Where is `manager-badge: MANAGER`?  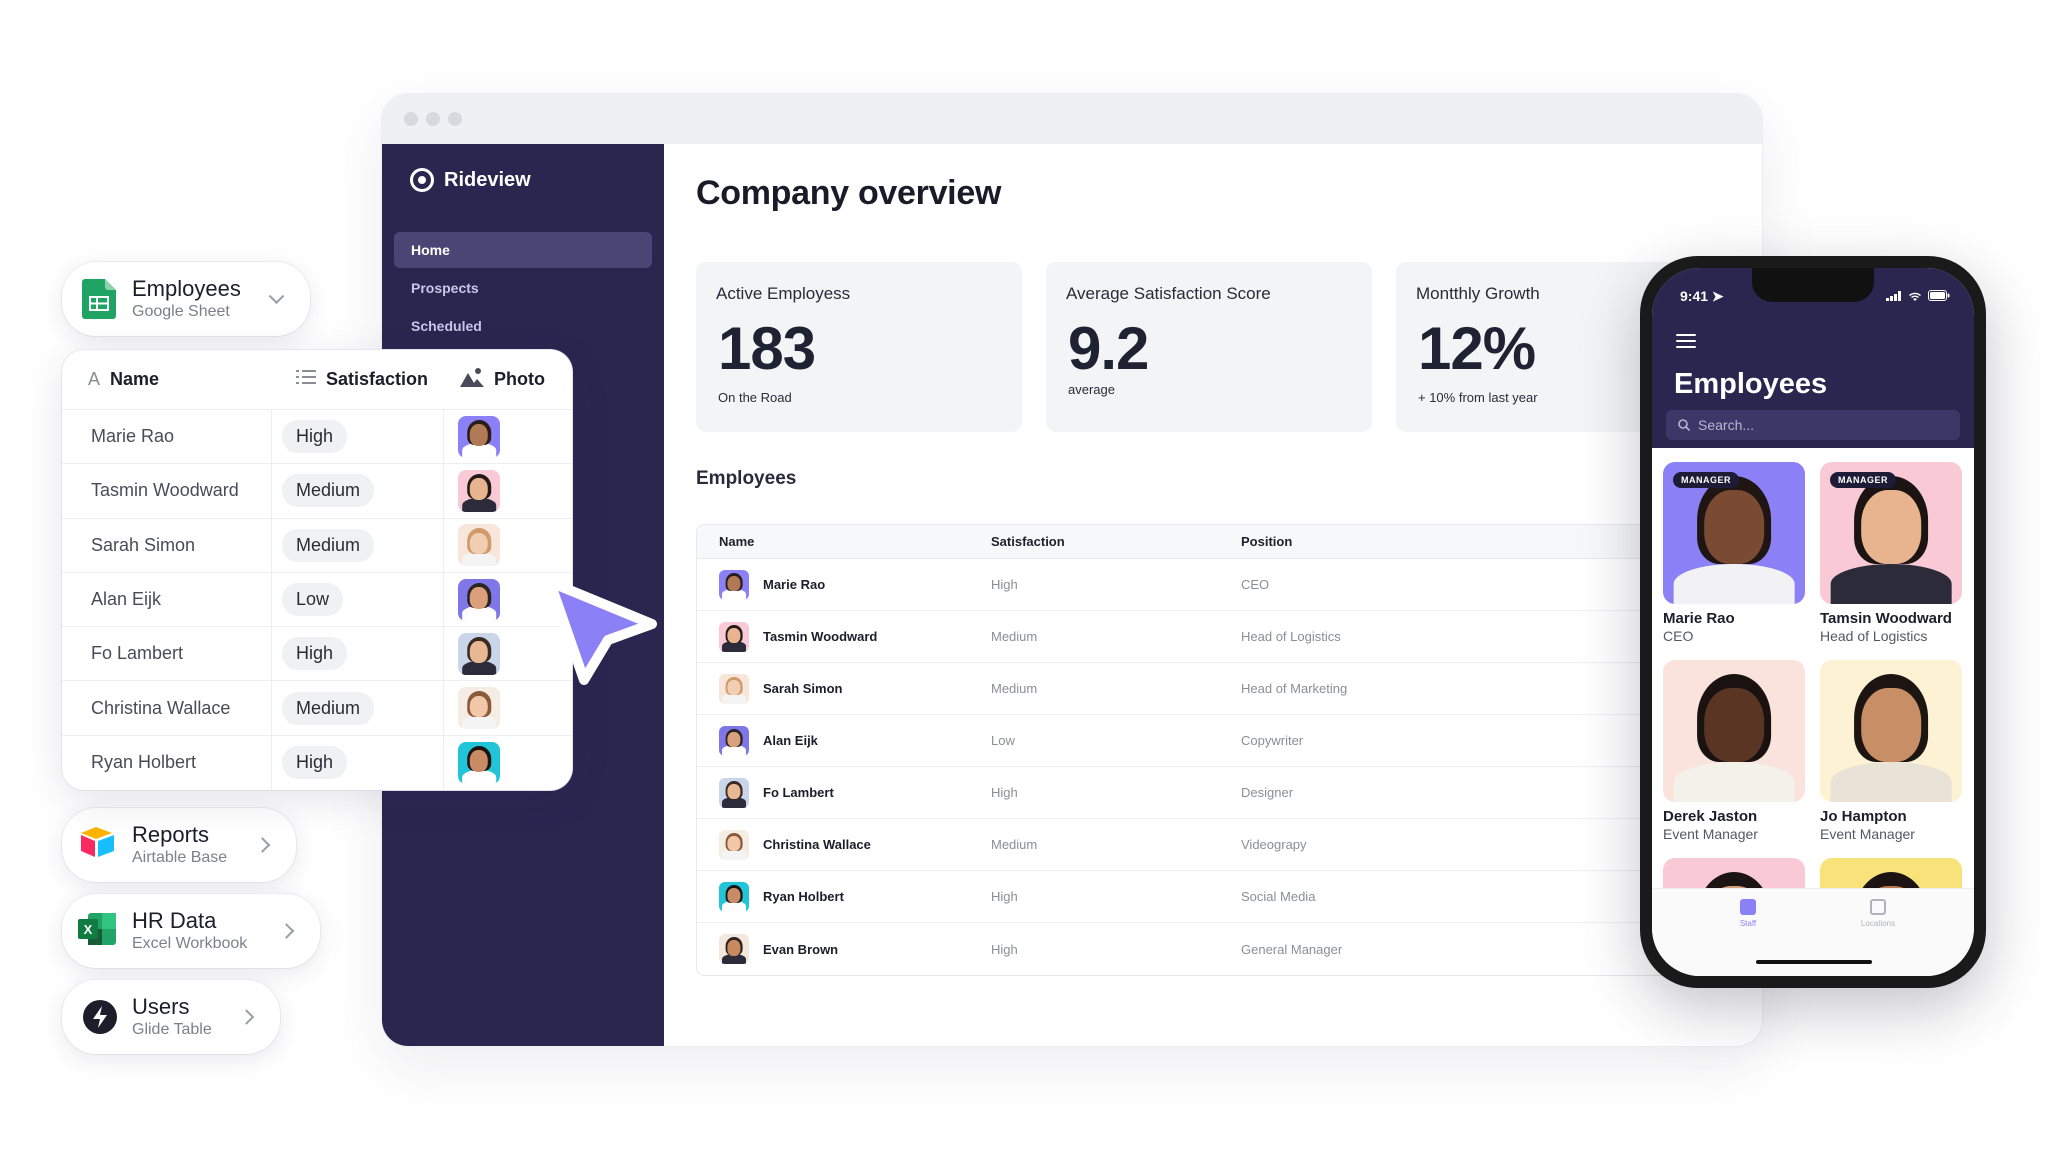
manager-badge: MANAGER is located at coordinates (1706, 480).